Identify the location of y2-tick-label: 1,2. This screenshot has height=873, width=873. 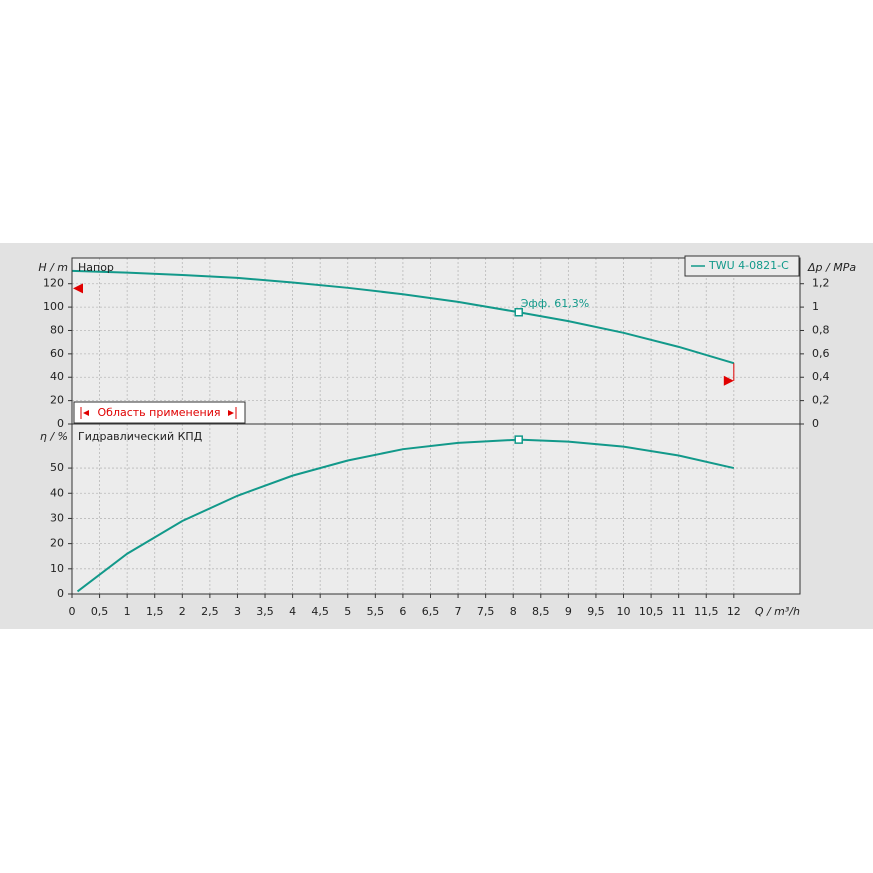
(821, 283).